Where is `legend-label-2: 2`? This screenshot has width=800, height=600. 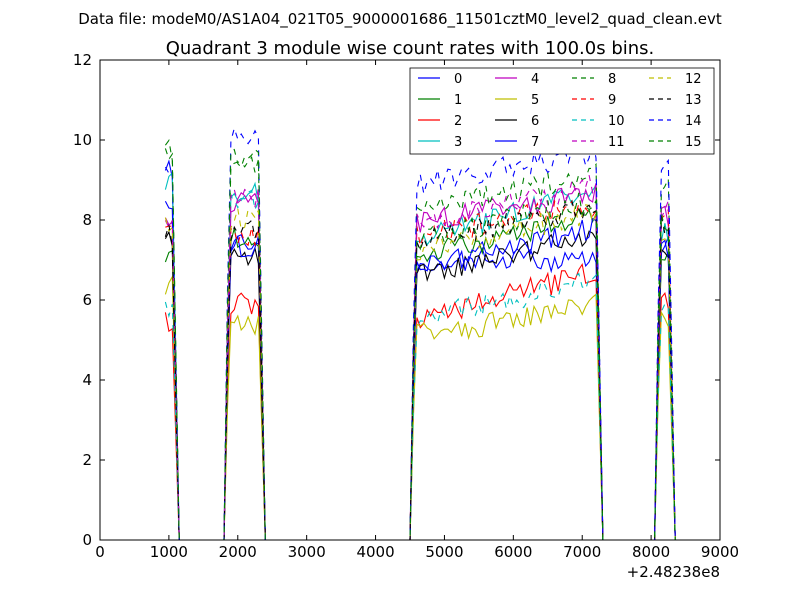
legend-label-2: 2 is located at coordinates (458, 121).